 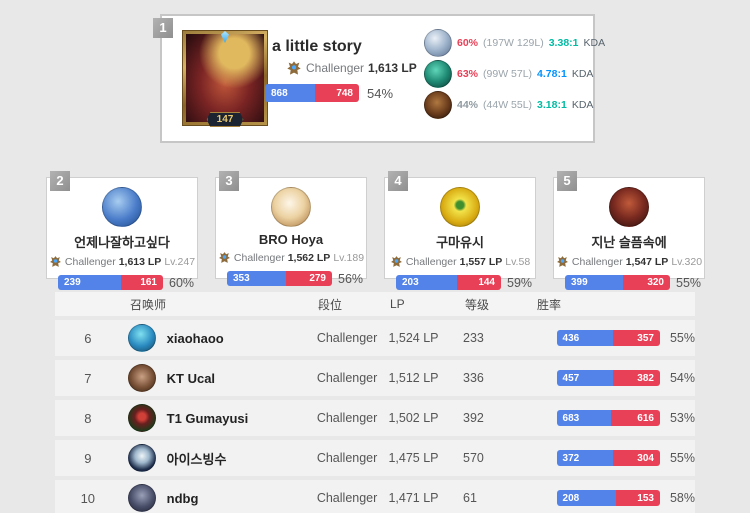 I want to click on winrate-label: 59%, so click(x=520, y=282).